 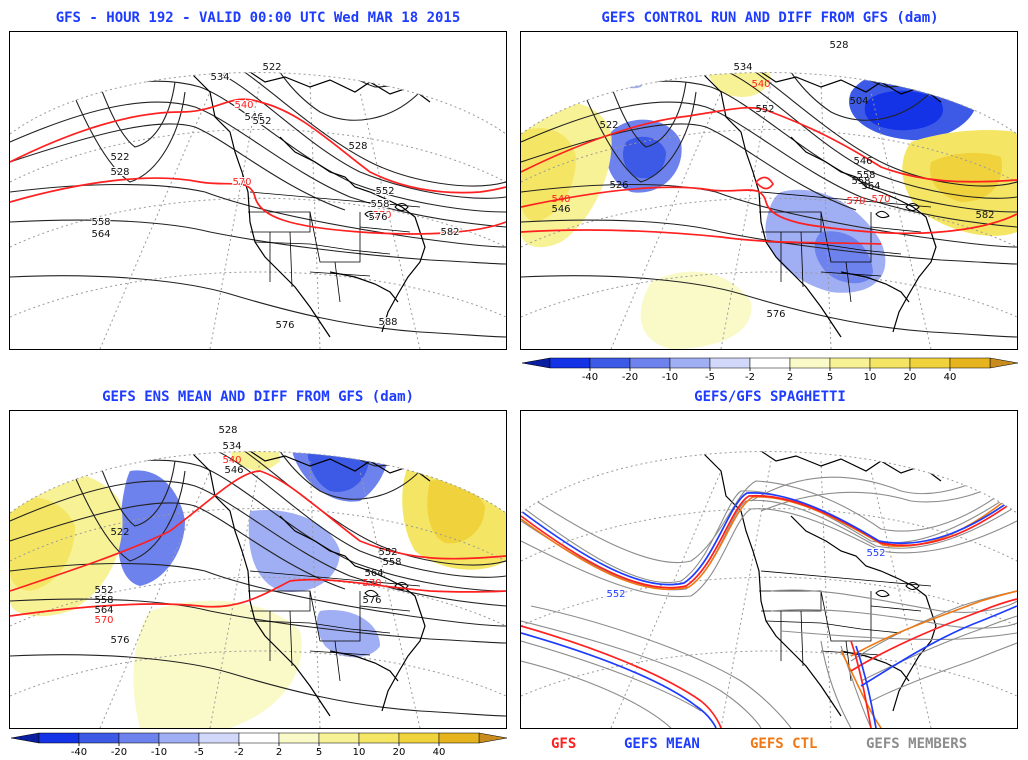 What do you see at coordinates (381, 215) in the screenshot?
I see `gfs-contour-label-11: 570` at bounding box center [381, 215].